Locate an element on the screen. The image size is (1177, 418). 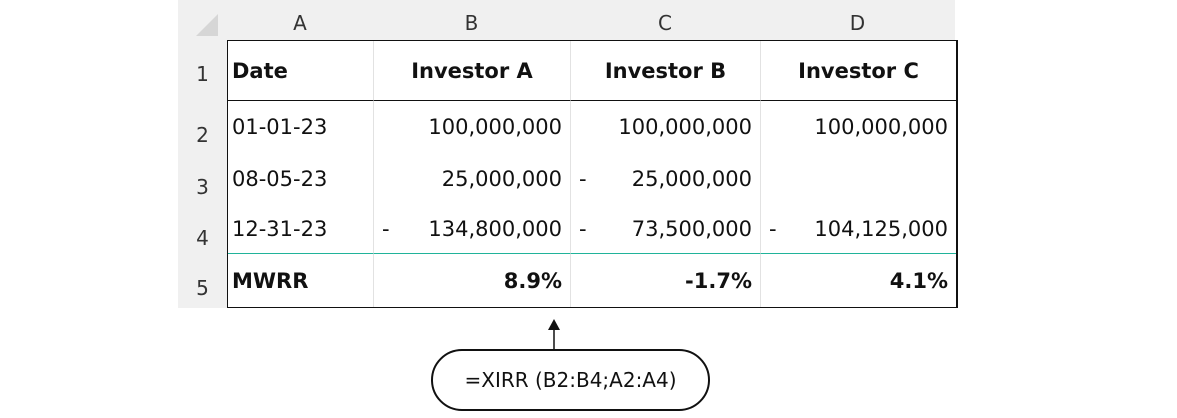
cell-b4: - 134,800,000 is located at coordinates (472, 229).